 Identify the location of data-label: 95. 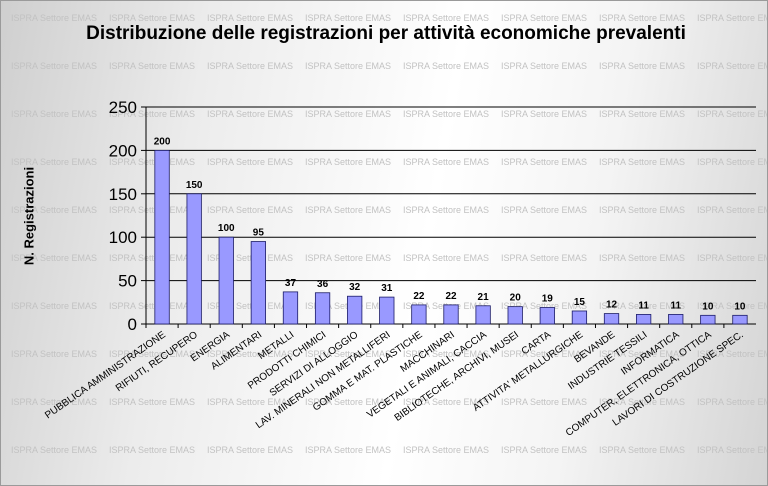
(259, 233).